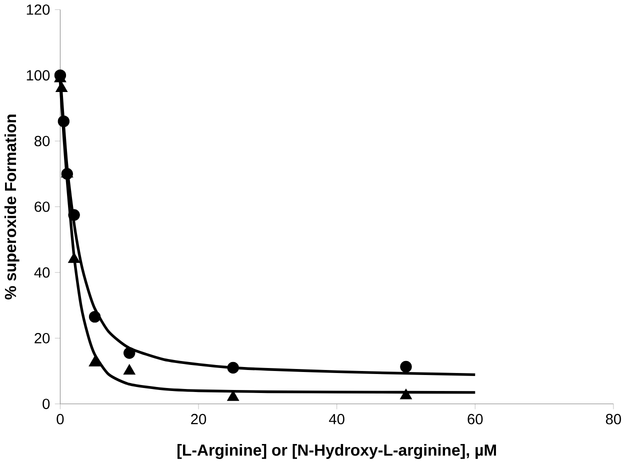  What do you see at coordinates (336, 419) in the screenshot?
I see `x-tick-label: 40` at bounding box center [336, 419].